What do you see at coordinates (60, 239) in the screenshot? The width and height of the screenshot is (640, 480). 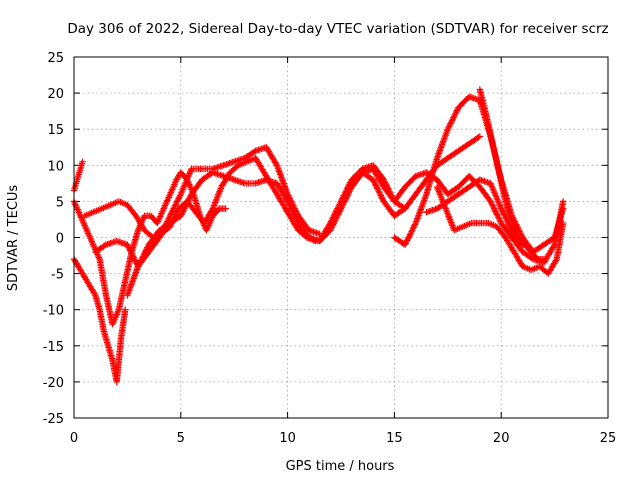 I see `y-tick-label: 0` at bounding box center [60, 239].